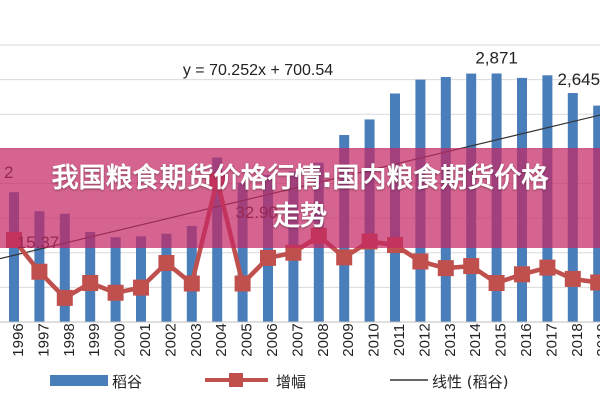  I want to click on bar-2003, so click(191, 273).